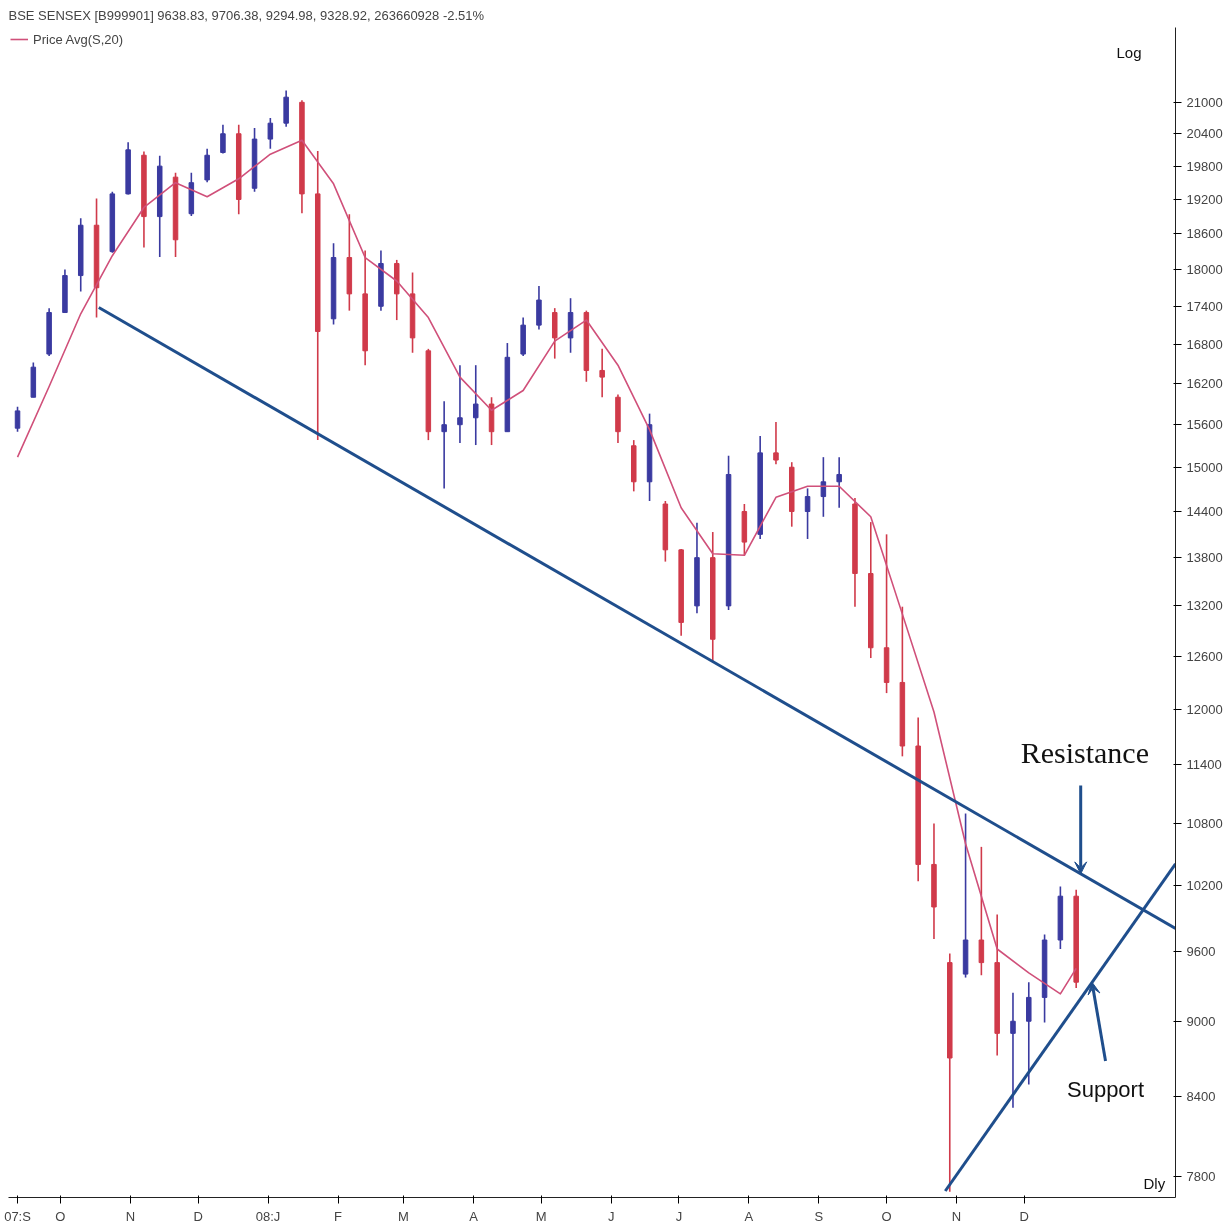  What do you see at coordinates (1204, 558) in the screenshot?
I see `y-tick-label: 13800` at bounding box center [1204, 558].